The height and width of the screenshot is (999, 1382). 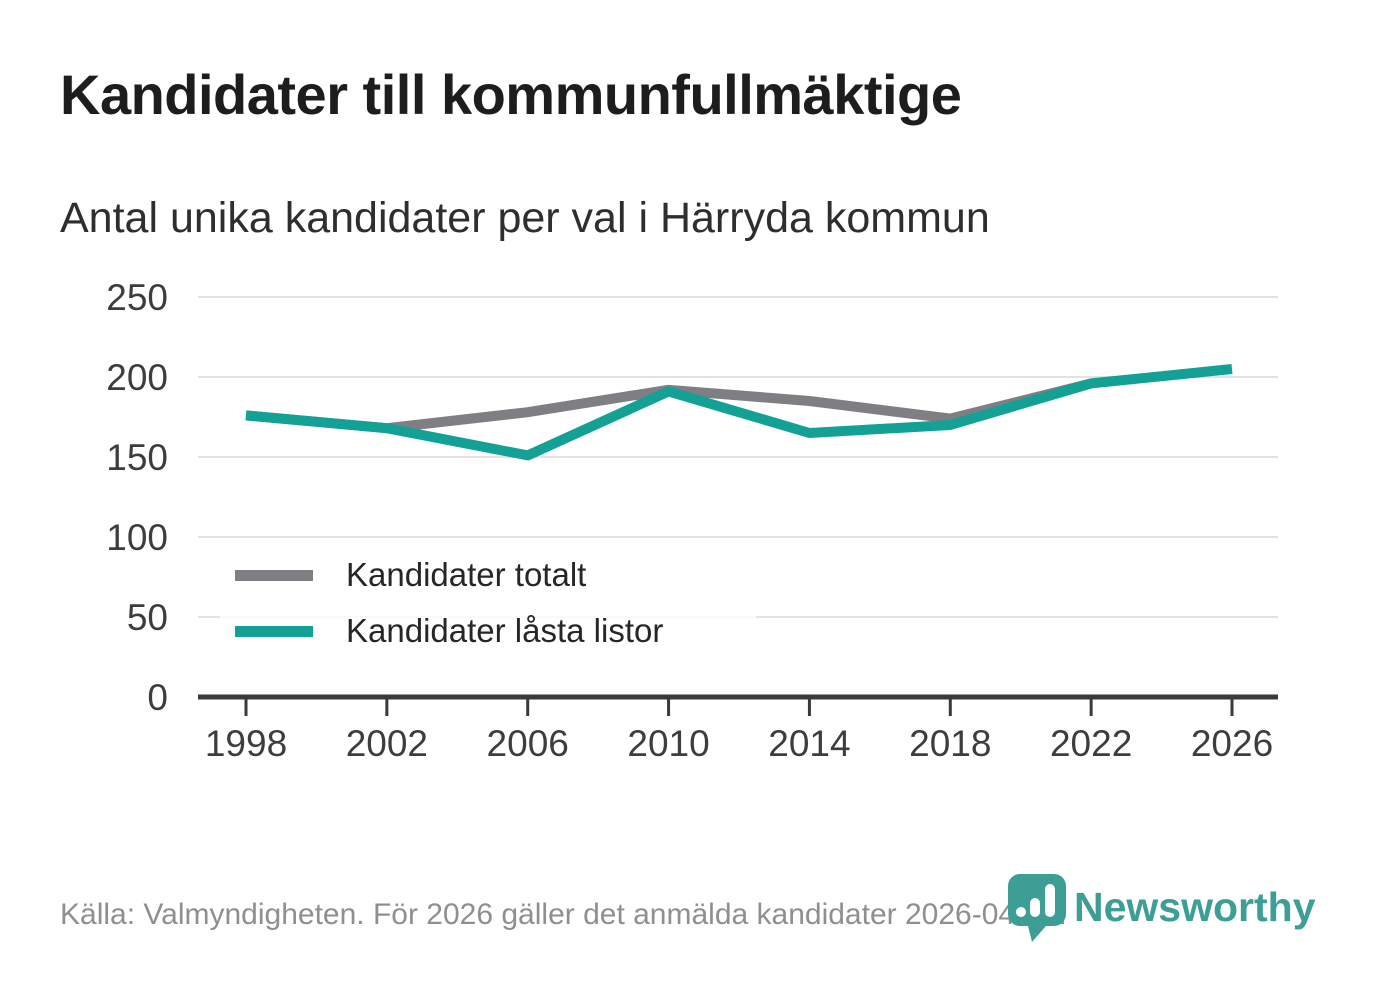 What do you see at coordinates (137, 377) in the screenshot?
I see `y-tick-label: 200` at bounding box center [137, 377].